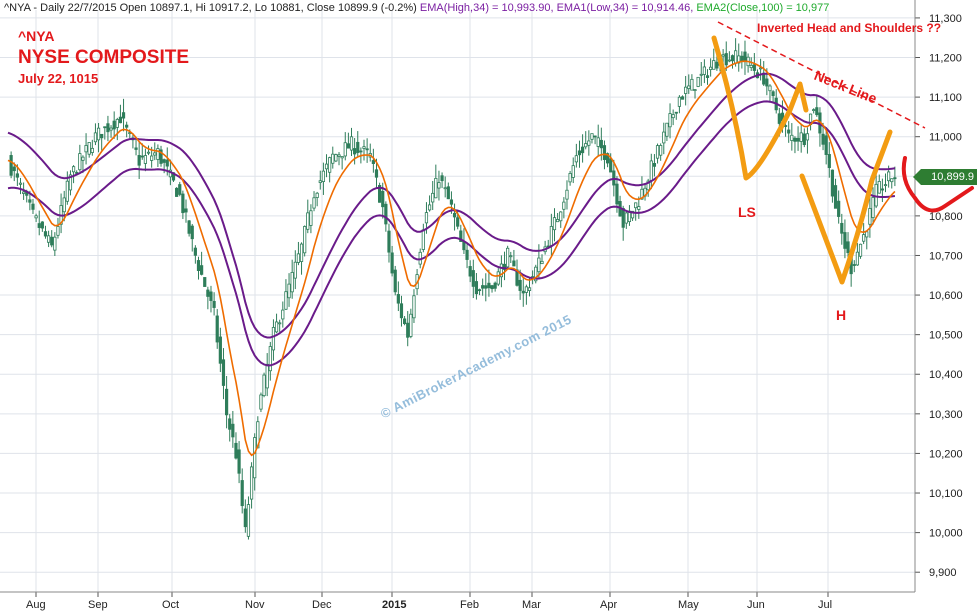 This screenshot has width=977, height=612. What do you see at coordinates (946, 375) in the screenshot?
I see `y-tick-label: 10,400` at bounding box center [946, 375].